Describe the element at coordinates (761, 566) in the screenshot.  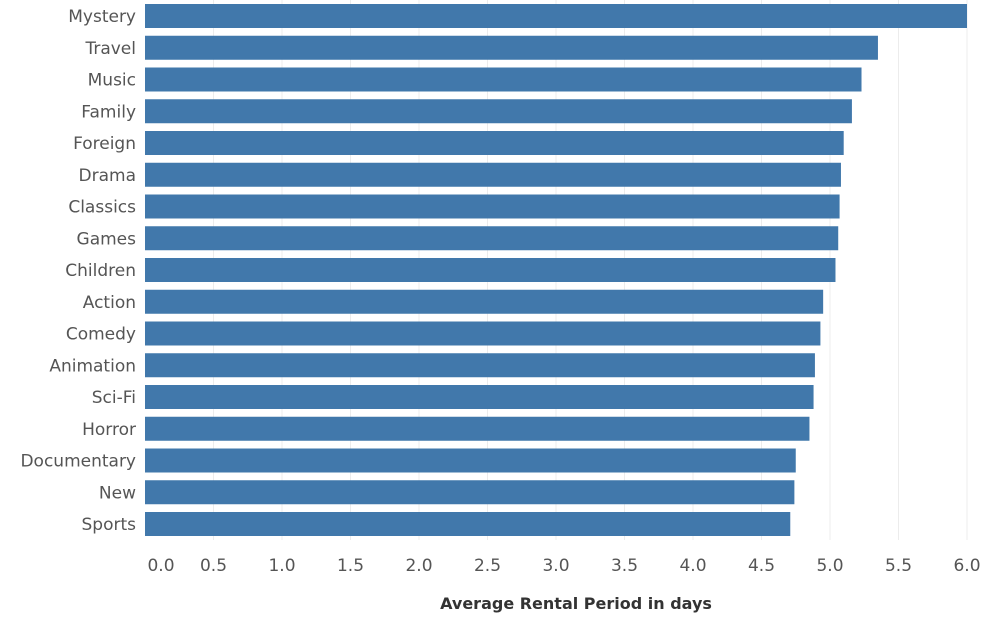
I see `x-tick-label: 4.5` at that location.